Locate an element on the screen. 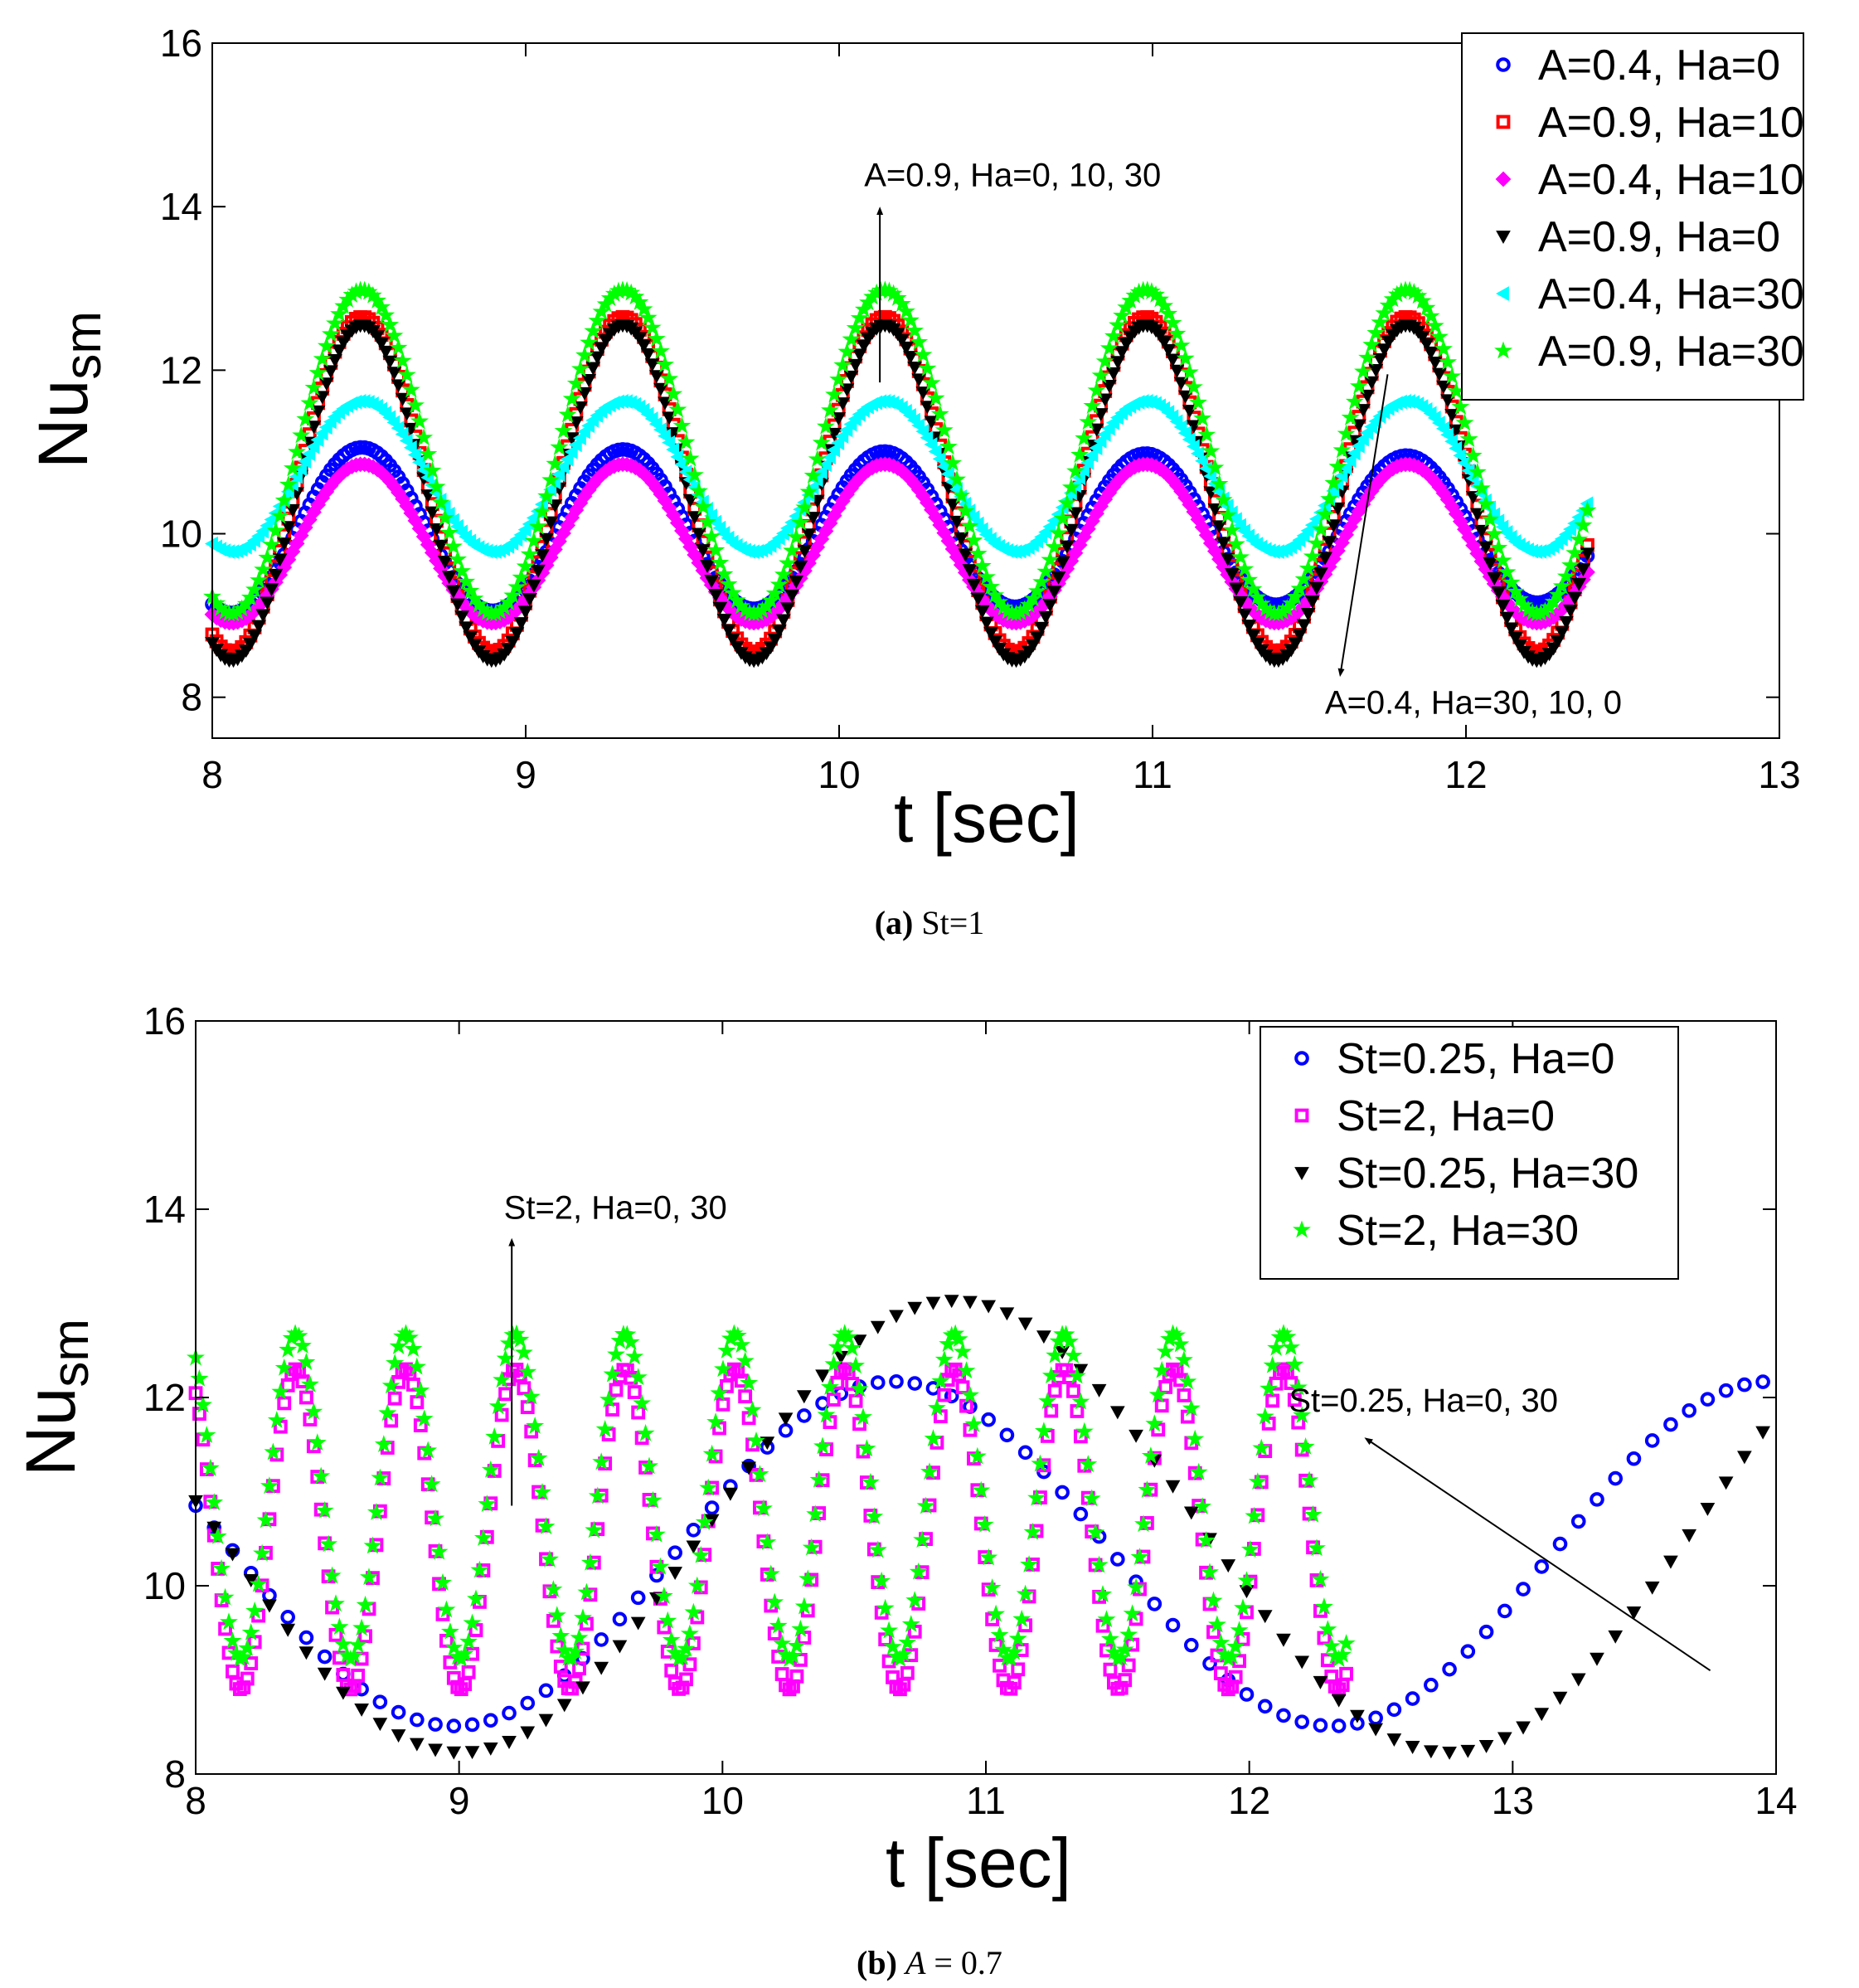 Image resolution: width=1859 pixels, height=1988 pixels. chart-a-legend-marker is located at coordinates (1504, 121).